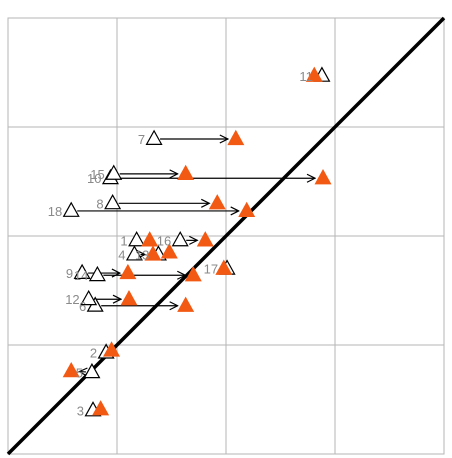  What do you see at coordinates (99, 203) in the screenshot?
I see `point-label: 8` at bounding box center [99, 203].